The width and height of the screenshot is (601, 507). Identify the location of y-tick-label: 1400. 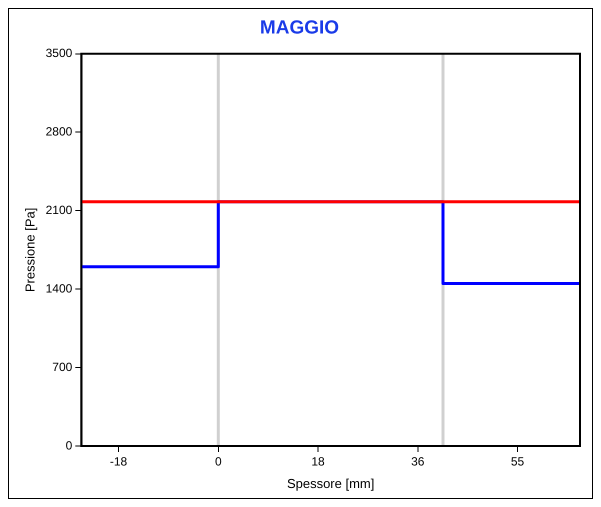
(59, 288).